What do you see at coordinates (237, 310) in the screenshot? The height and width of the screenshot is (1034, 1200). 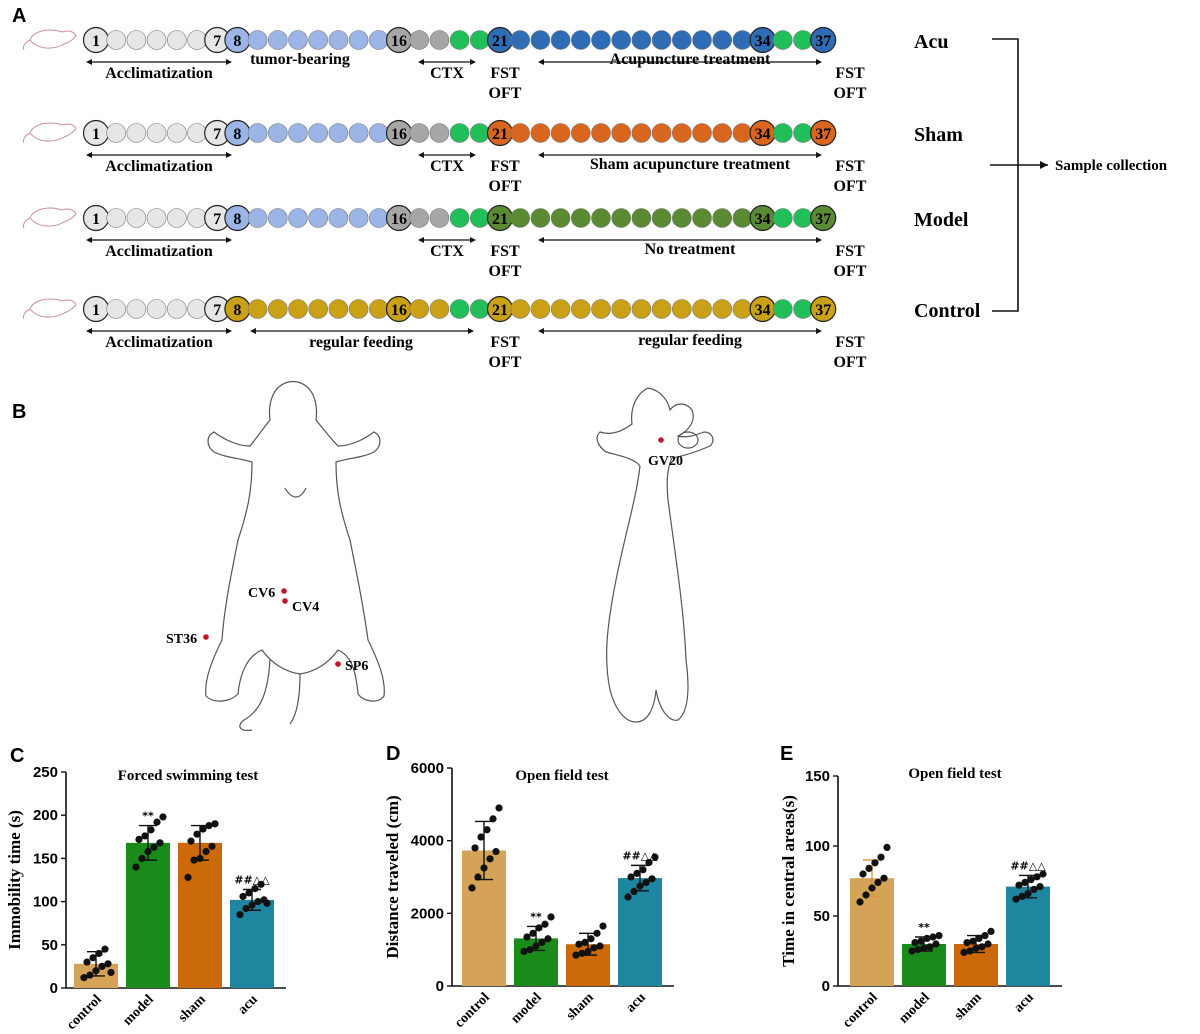 I see `day-number: 8` at bounding box center [237, 310].